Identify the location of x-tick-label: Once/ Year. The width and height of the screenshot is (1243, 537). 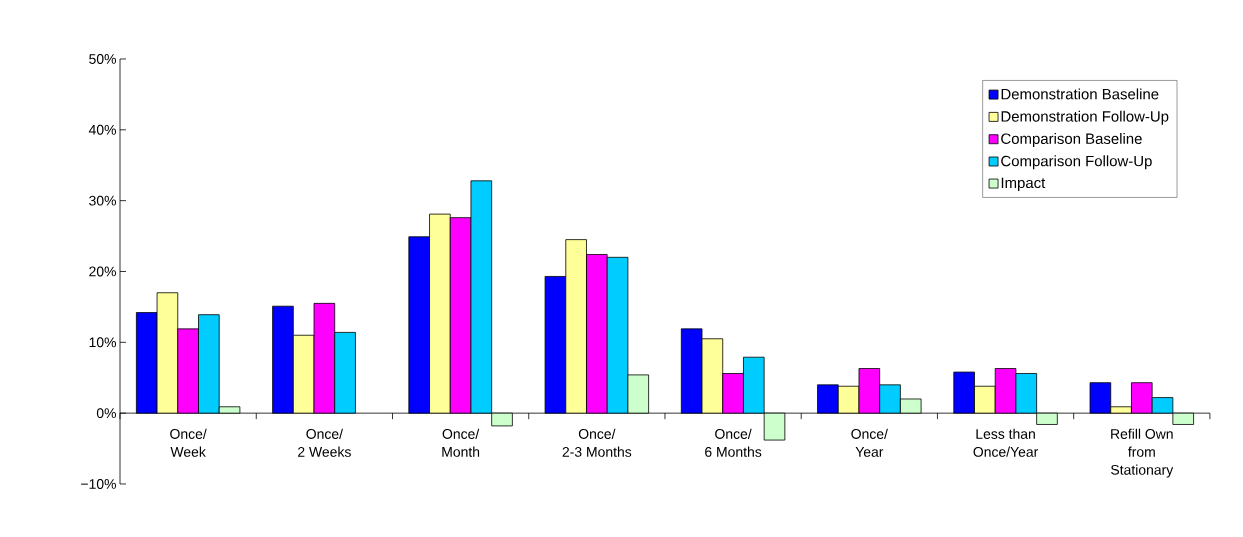
(869, 442).